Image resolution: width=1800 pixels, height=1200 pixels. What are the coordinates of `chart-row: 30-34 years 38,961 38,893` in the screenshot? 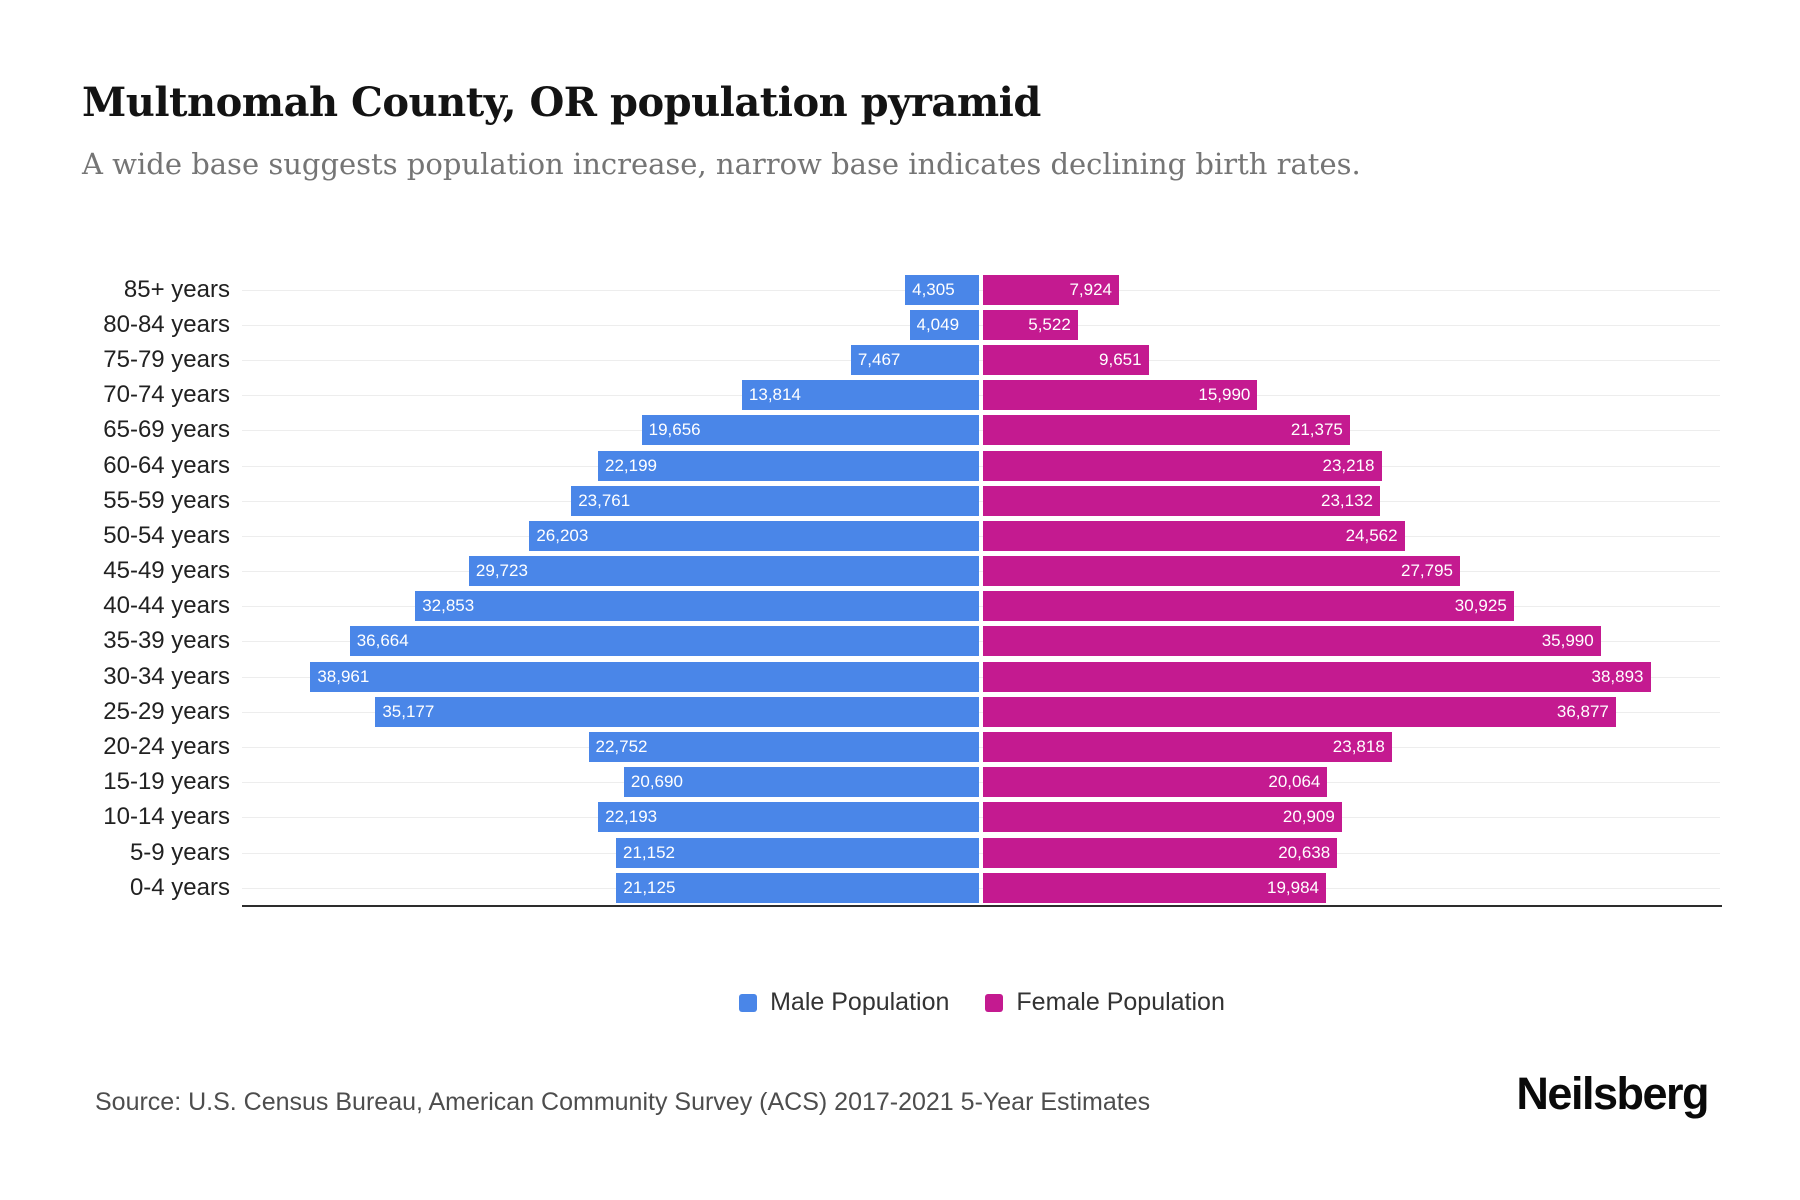 It's located at (901, 676).